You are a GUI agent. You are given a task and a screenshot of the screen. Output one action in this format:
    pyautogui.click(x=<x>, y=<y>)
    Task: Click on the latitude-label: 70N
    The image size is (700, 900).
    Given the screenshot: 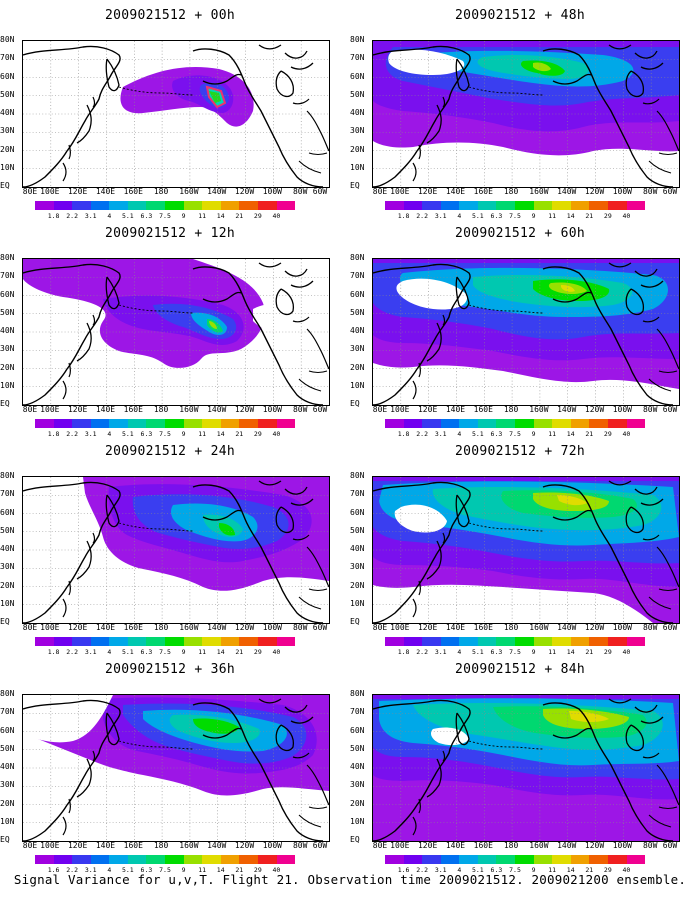 What is the action you would take?
    pyautogui.click(x=357, y=276)
    